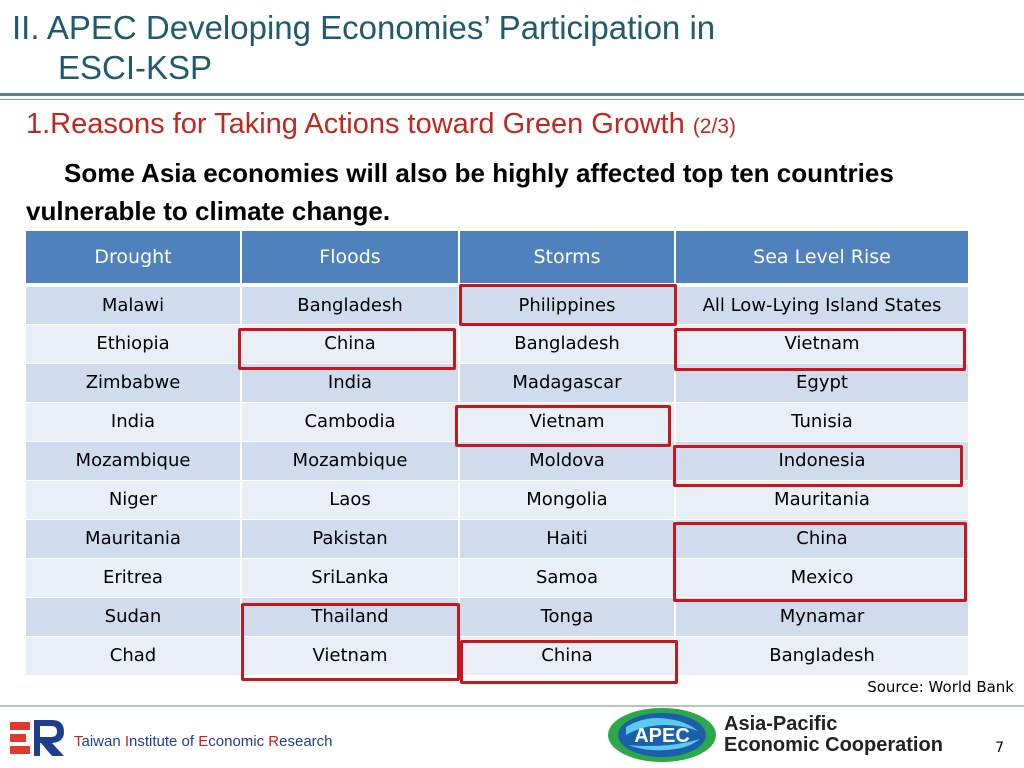 This screenshot has width=1024, height=768. What do you see at coordinates (822, 259) in the screenshot?
I see `header-sea-level-rise: Sea Level Rise` at bounding box center [822, 259].